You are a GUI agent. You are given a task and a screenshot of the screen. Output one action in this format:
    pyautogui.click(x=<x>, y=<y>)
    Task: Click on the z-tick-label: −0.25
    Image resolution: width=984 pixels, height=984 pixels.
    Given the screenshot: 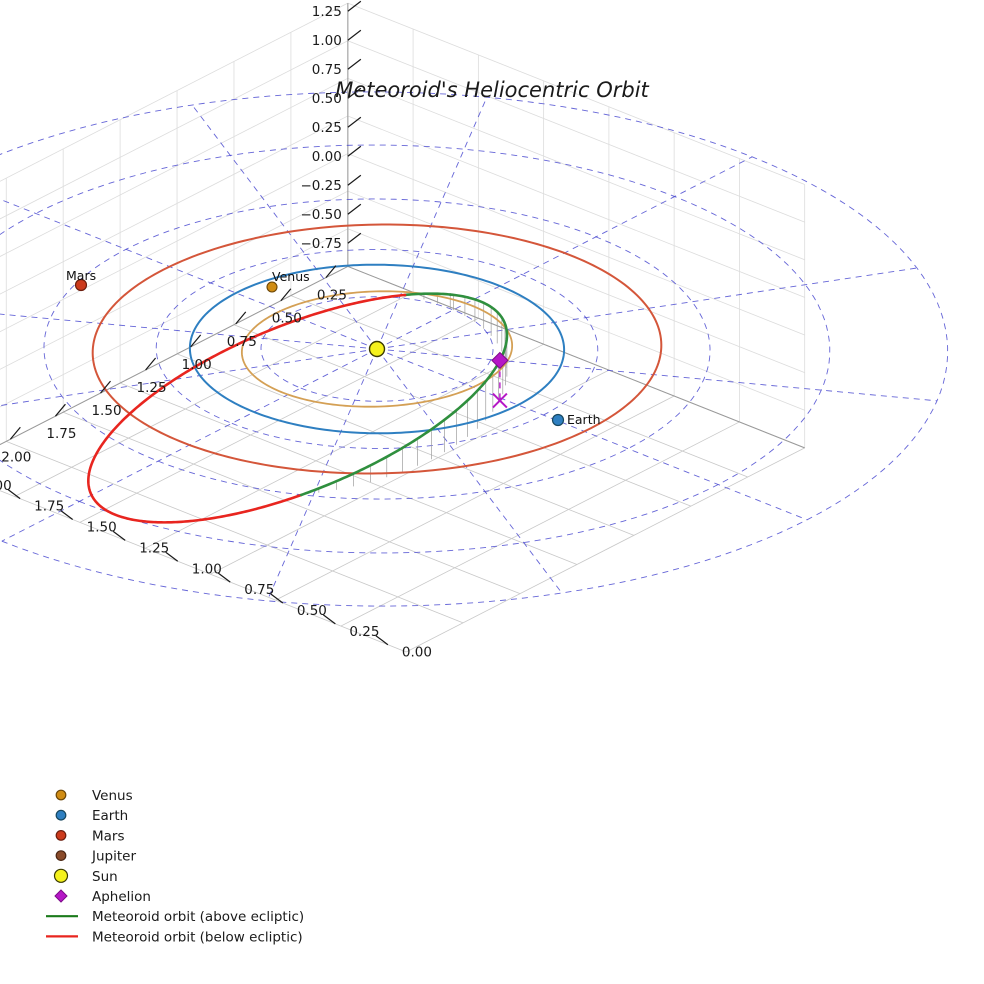 What is the action you would take?
    pyautogui.click(x=320, y=186)
    